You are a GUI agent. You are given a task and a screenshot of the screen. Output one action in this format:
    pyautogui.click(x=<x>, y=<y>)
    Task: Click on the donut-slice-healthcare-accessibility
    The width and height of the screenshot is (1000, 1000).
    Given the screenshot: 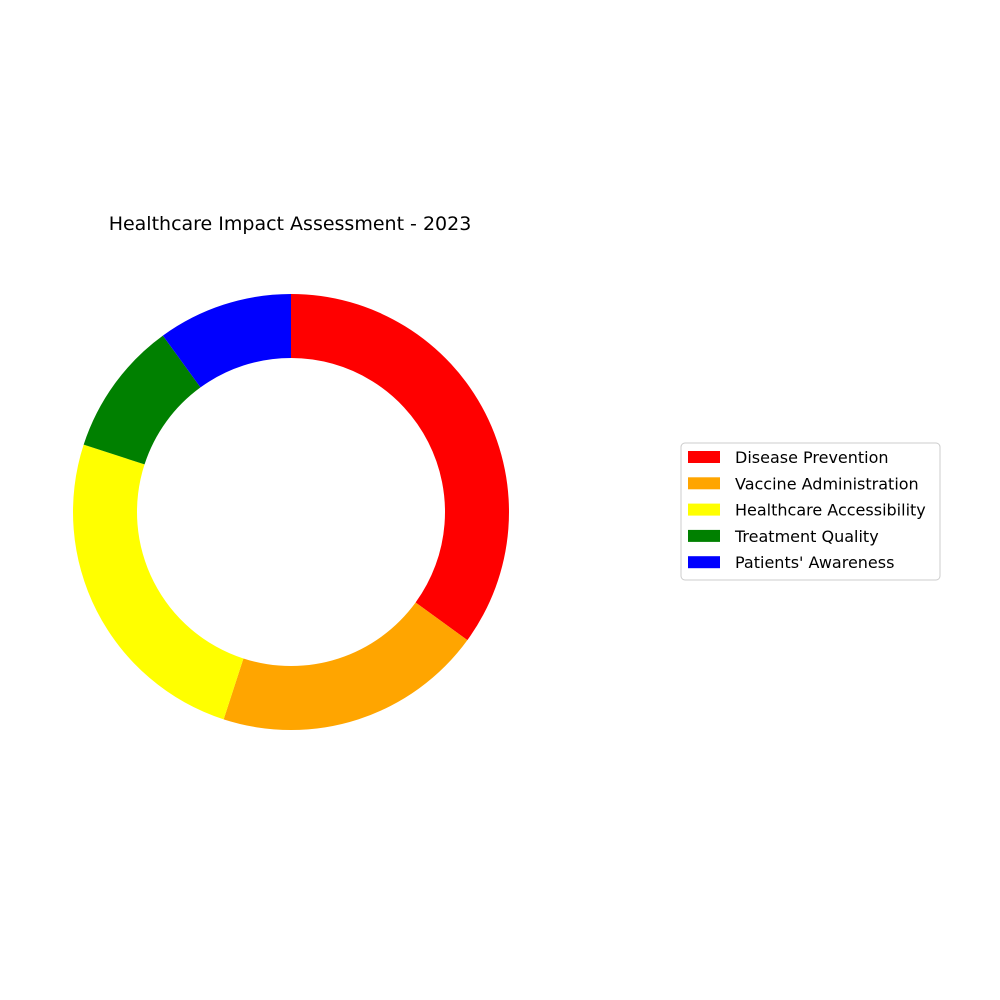 What is the action you would take?
    pyautogui.click(x=158, y=582)
    